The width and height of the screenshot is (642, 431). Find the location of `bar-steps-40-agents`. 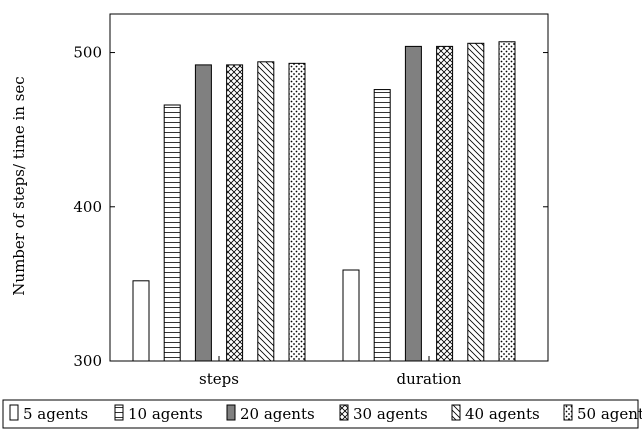

bar-steps-40-agents is located at coordinates (266, 211).